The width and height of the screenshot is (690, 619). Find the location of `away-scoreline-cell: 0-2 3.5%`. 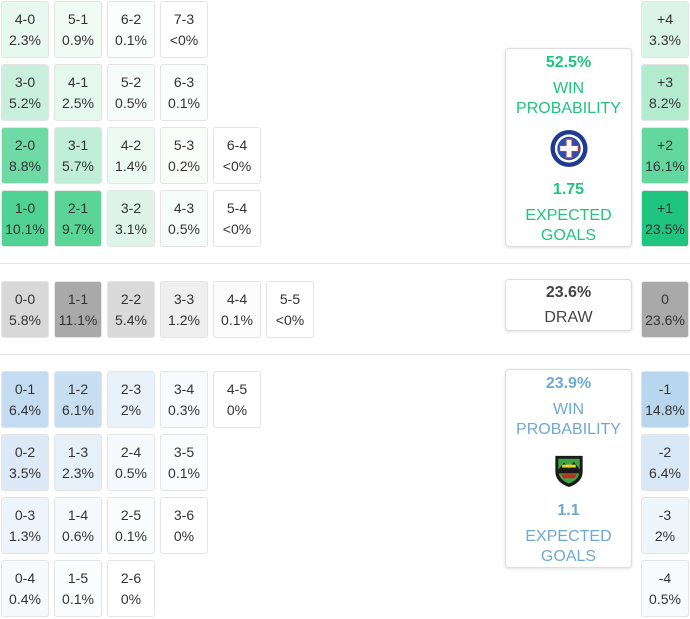

away-scoreline-cell: 0-2 3.5% is located at coordinates (25, 462).